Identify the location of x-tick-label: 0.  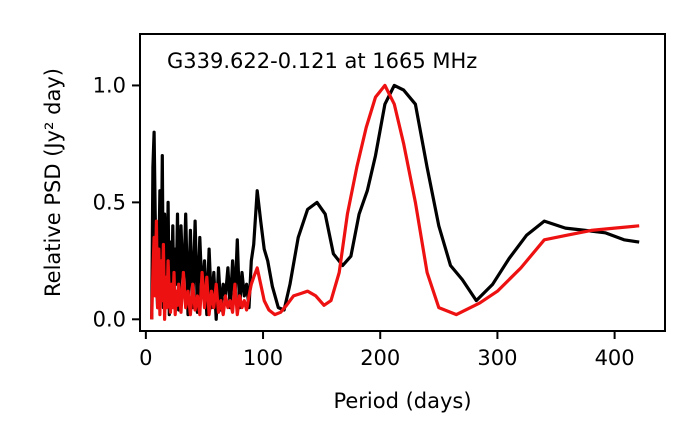
(145, 358).